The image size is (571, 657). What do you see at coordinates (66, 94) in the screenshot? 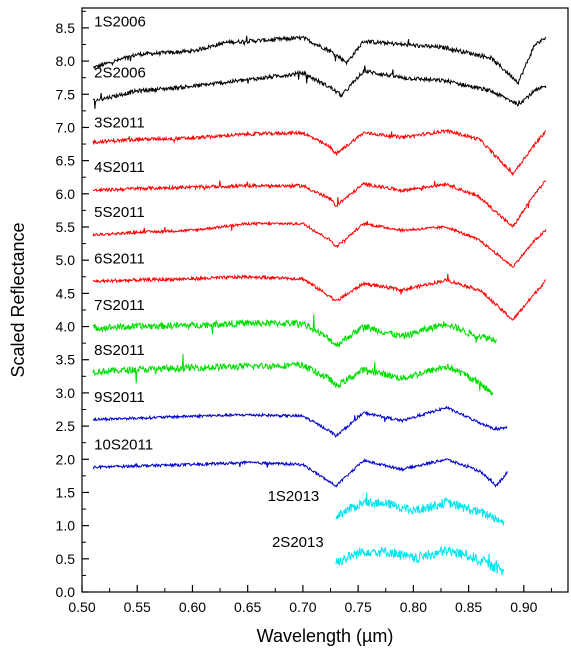
I see `y-tick-label: 7.5` at bounding box center [66, 94].